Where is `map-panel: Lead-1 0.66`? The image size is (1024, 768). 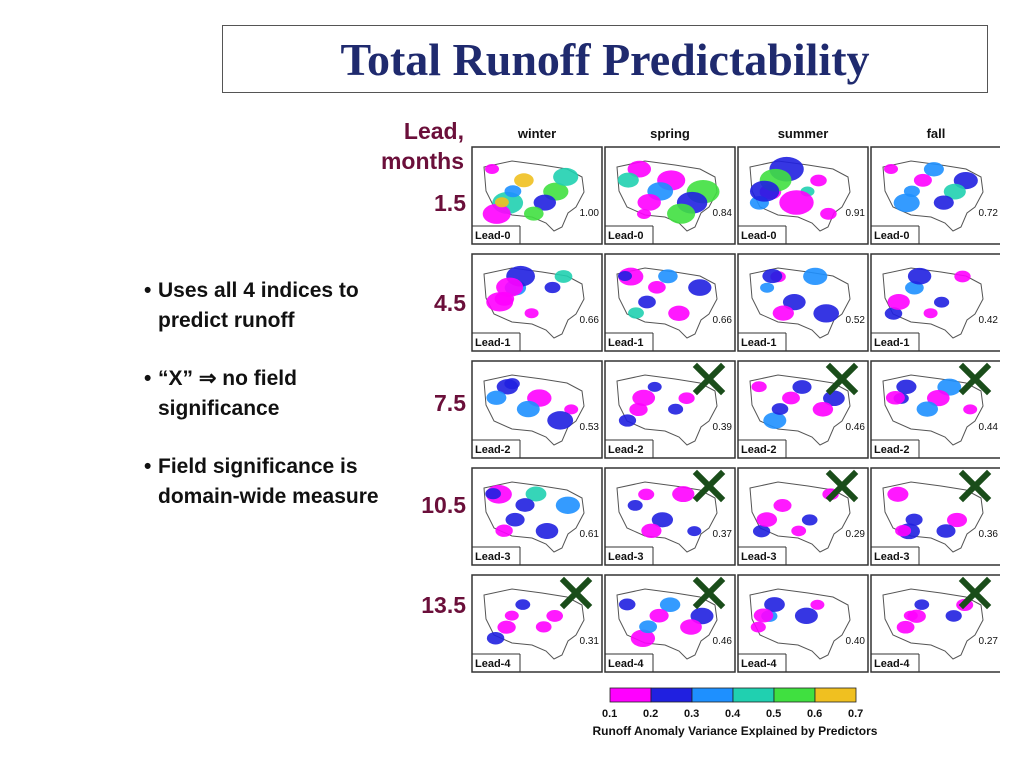
map-panel: Lead-1 0.66 is located at coordinates (537, 302).